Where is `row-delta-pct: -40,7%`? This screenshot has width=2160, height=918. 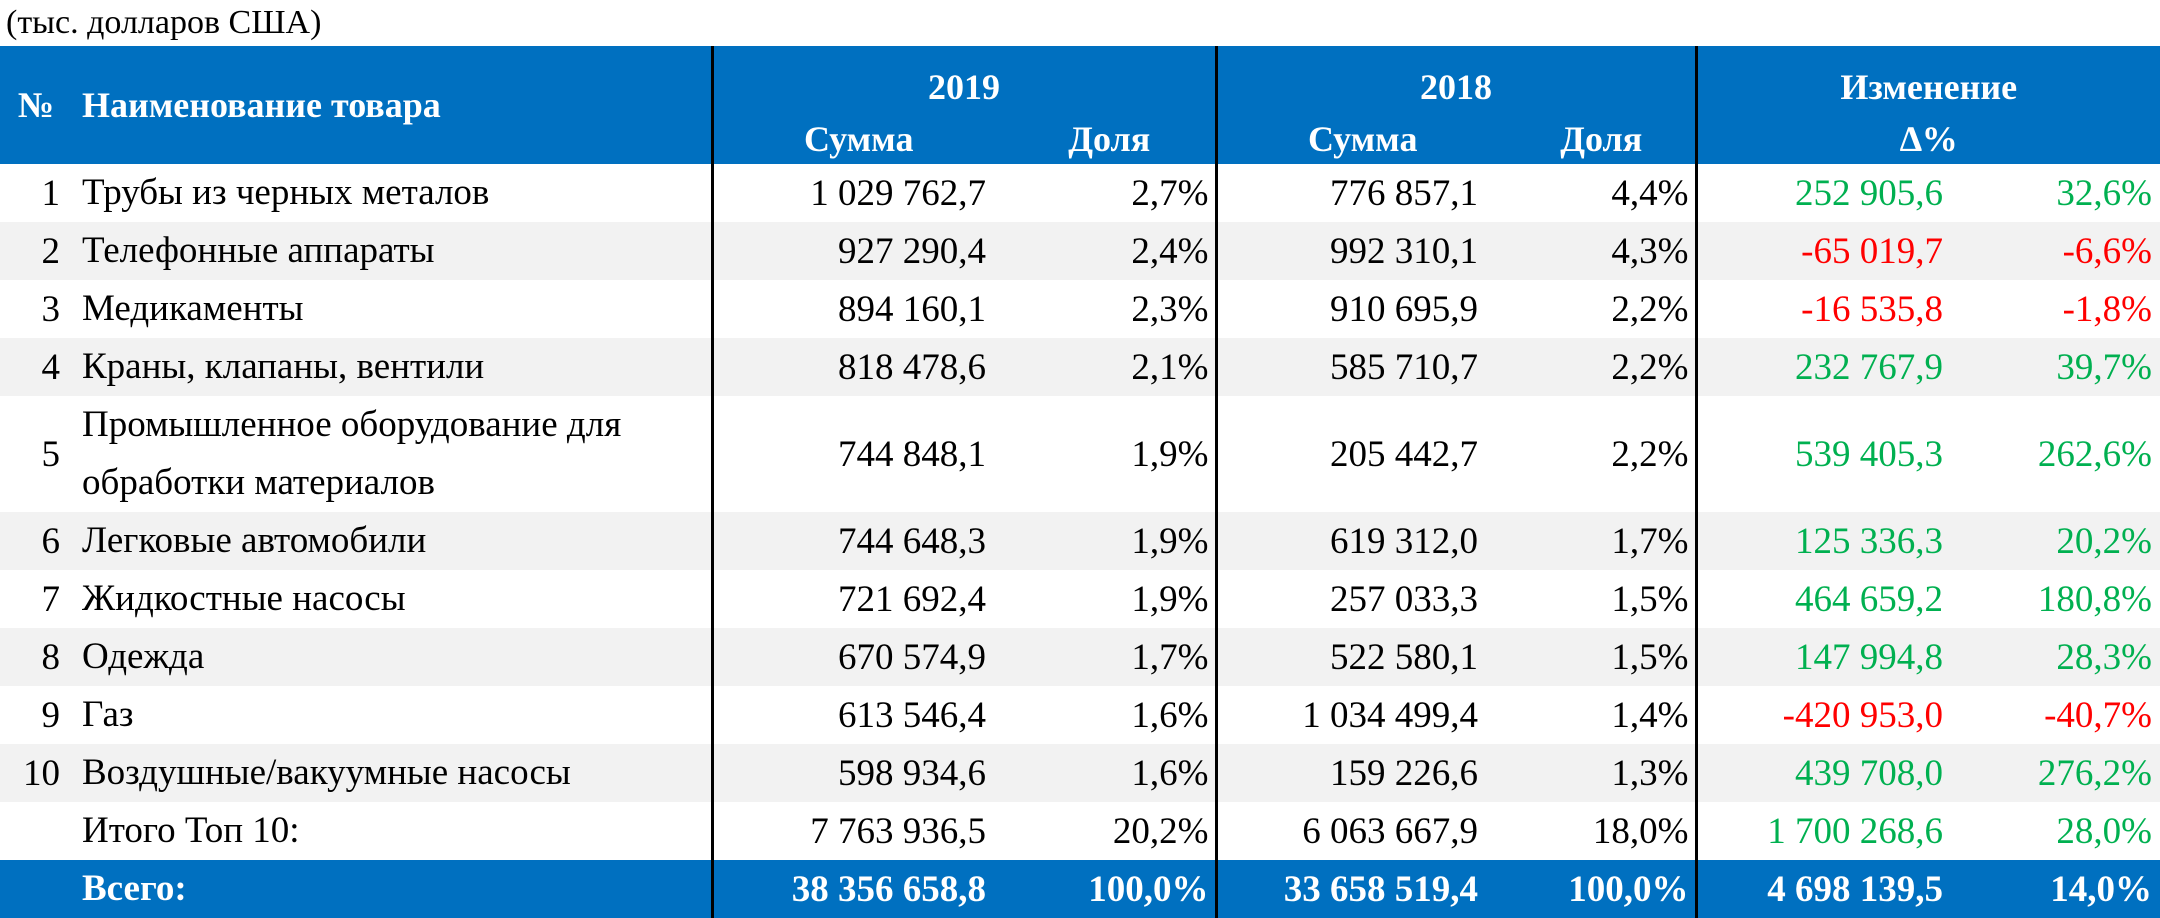
row-delta-pct: -40,7% is located at coordinates (2098, 715).